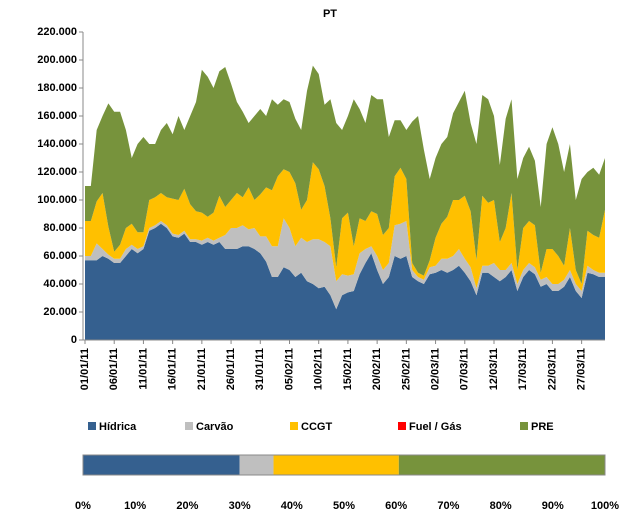 This screenshot has width=632, height=516. Describe the element at coordinates (582, 369) in the screenshot. I see `x-tick-label: 27/03/11` at that location.